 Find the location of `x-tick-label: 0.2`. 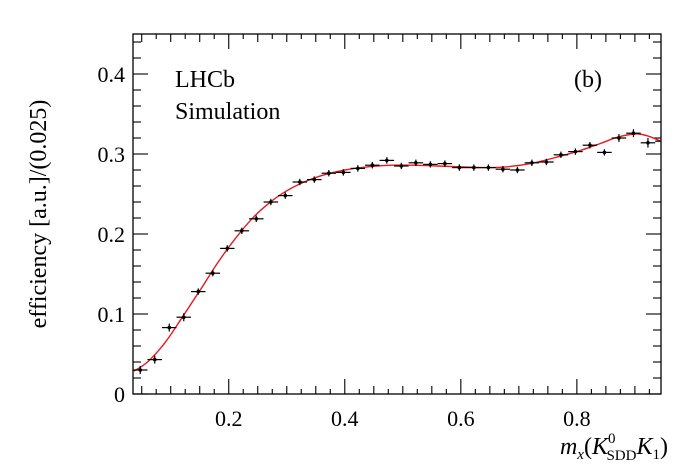

x-tick-label: 0.2 is located at coordinates (229, 418).